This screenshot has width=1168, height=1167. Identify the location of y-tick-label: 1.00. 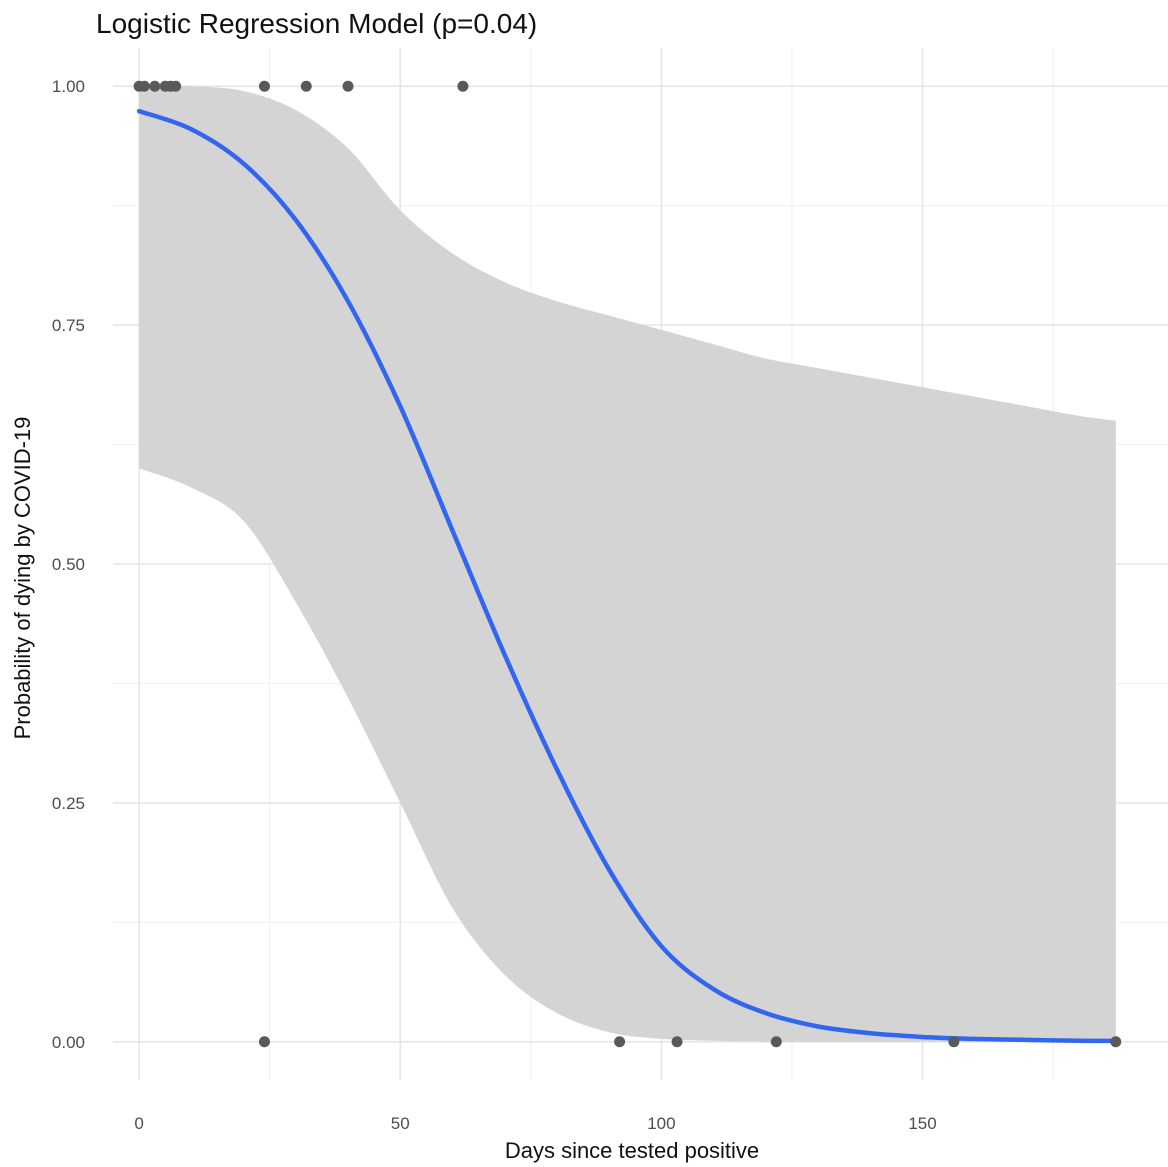
(68, 86).